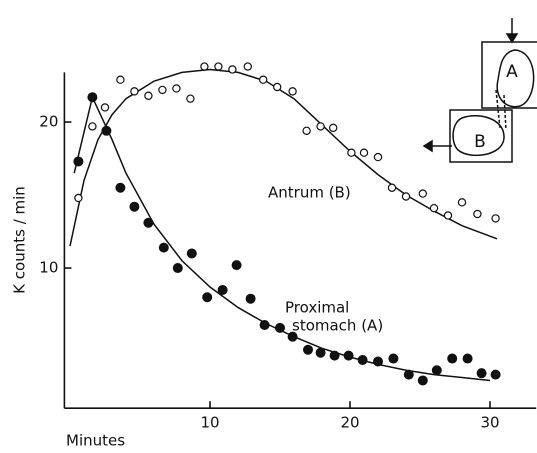 The width and height of the screenshot is (537, 453). I want to click on x-tick-label: 20, so click(349, 423).